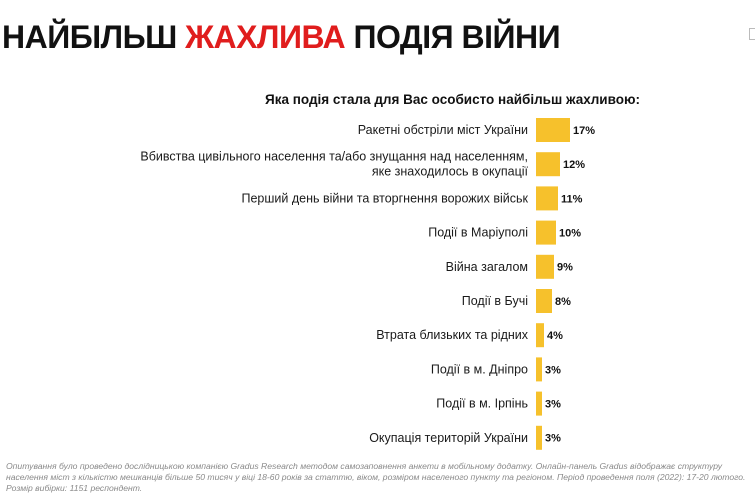  I want to click on title-part-1: НАЙБІЛЬШ, so click(94, 37).